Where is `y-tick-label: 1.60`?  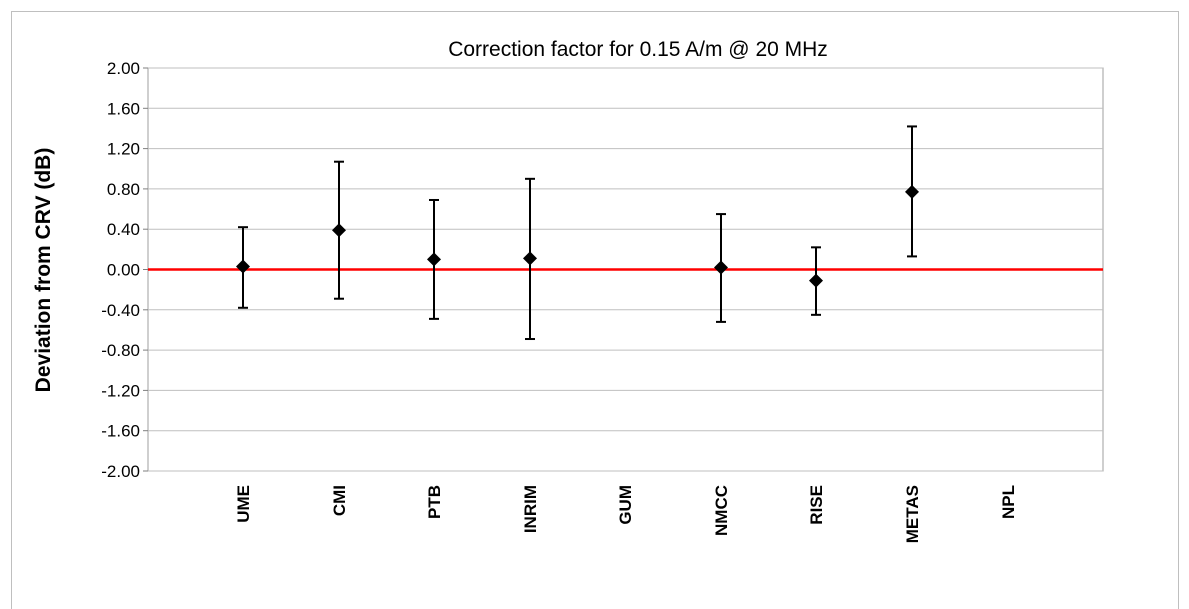 y-tick-label: 1.60 is located at coordinates (123, 108).